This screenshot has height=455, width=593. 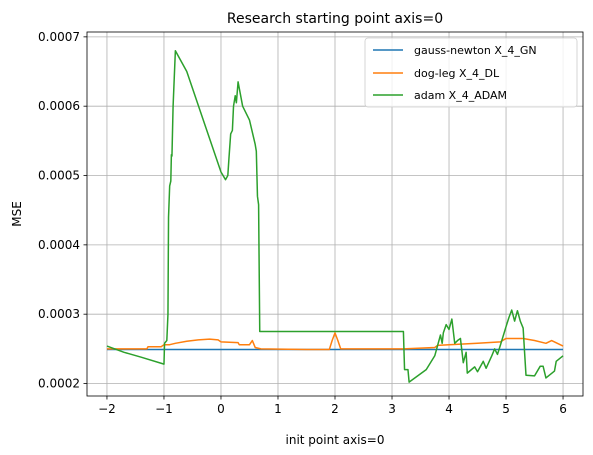 I want to click on x-tick-label: 5, so click(x=506, y=409).